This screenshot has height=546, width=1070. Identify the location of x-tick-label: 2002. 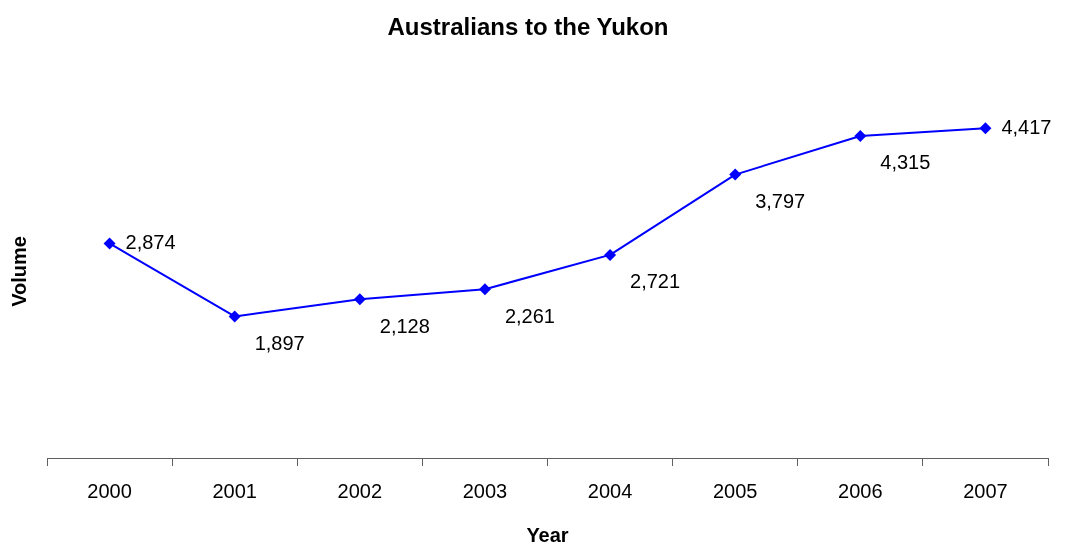
(360, 490).